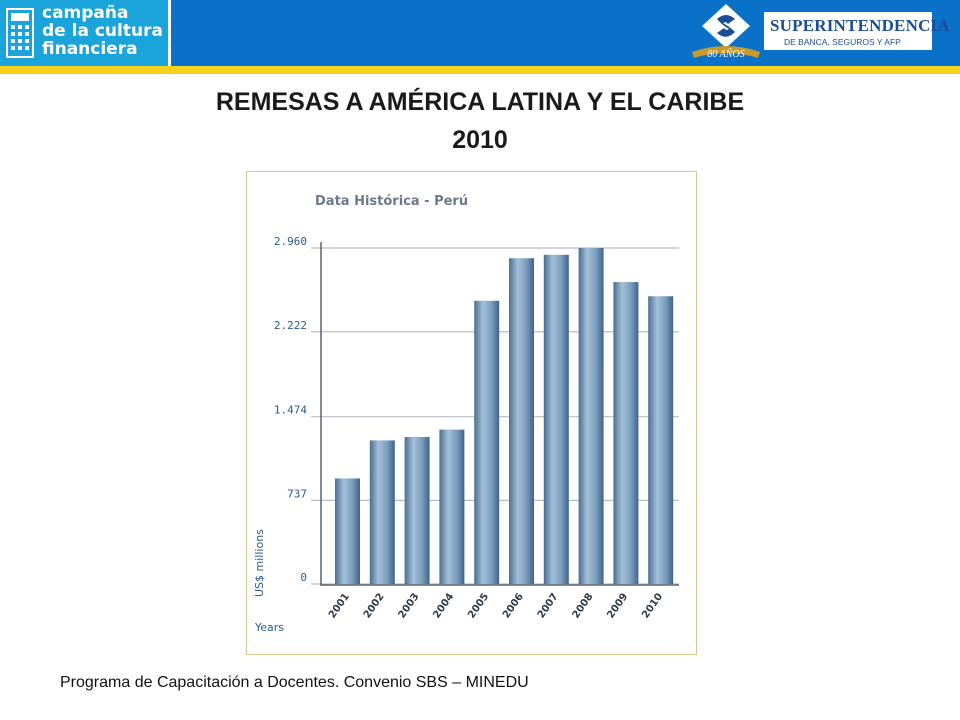 This screenshot has height=720, width=960. Describe the element at coordinates (409, 605) in the screenshot. I see `x-tick-label: 2003` at that location.